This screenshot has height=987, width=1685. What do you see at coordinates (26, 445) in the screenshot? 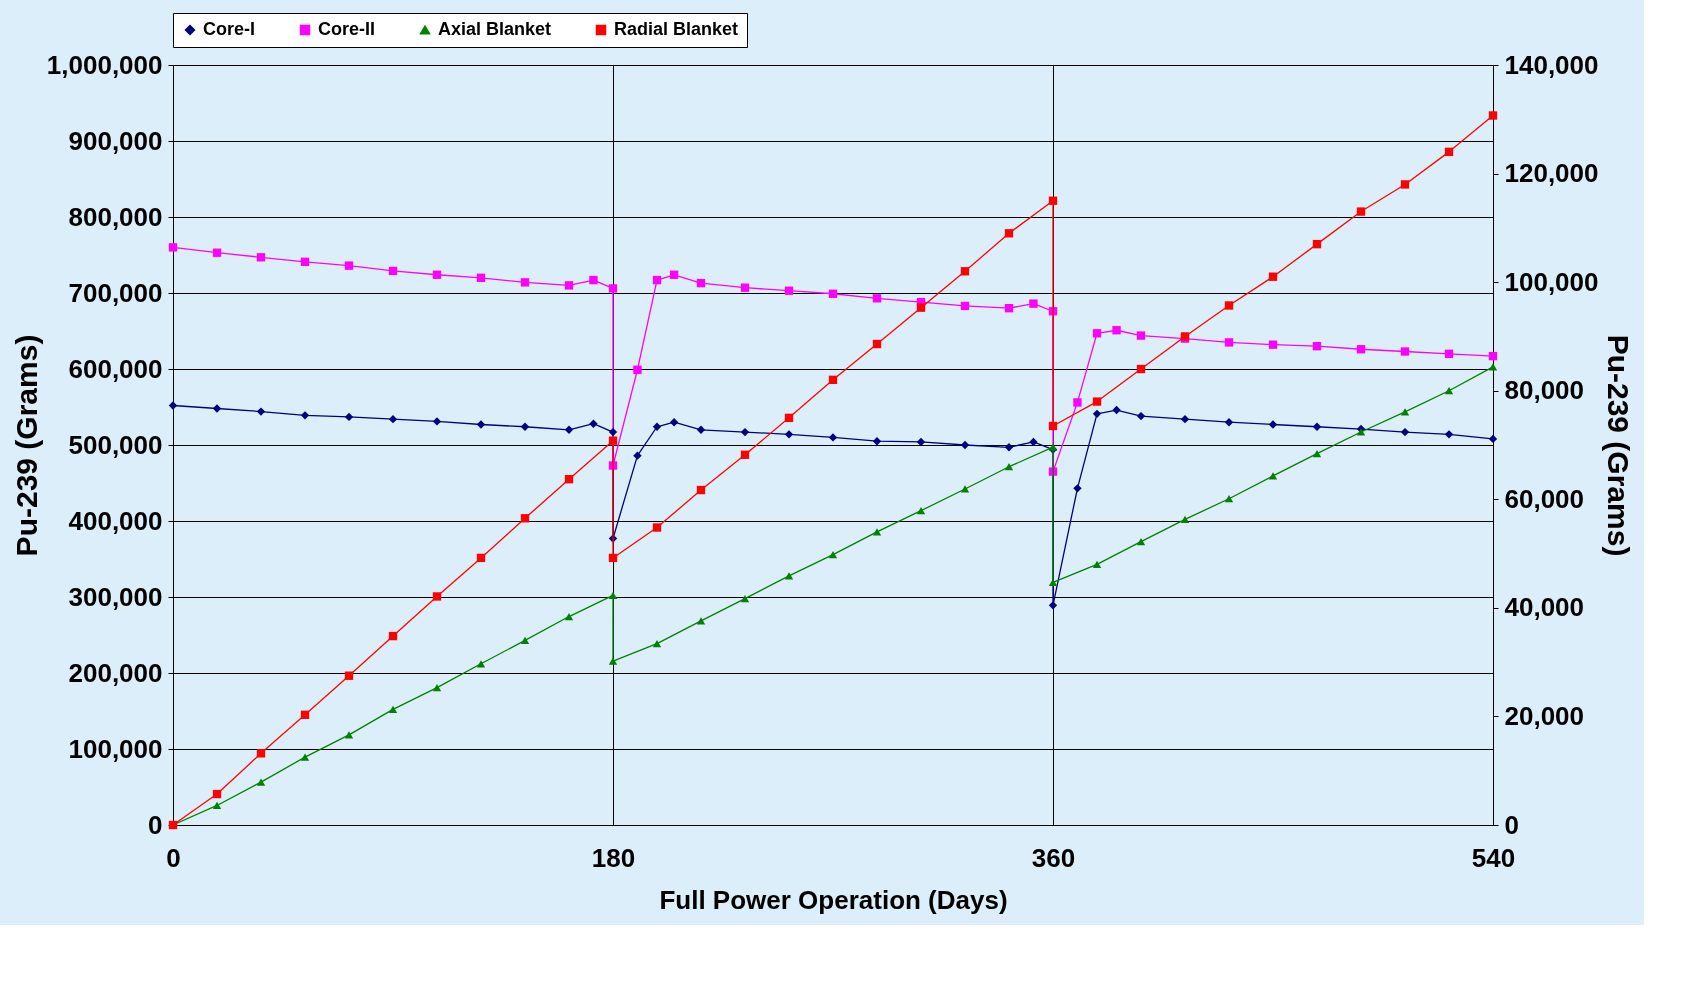
I see `y-axis-title: Pu-239 (Grams)` at bounding box center [26, 445].